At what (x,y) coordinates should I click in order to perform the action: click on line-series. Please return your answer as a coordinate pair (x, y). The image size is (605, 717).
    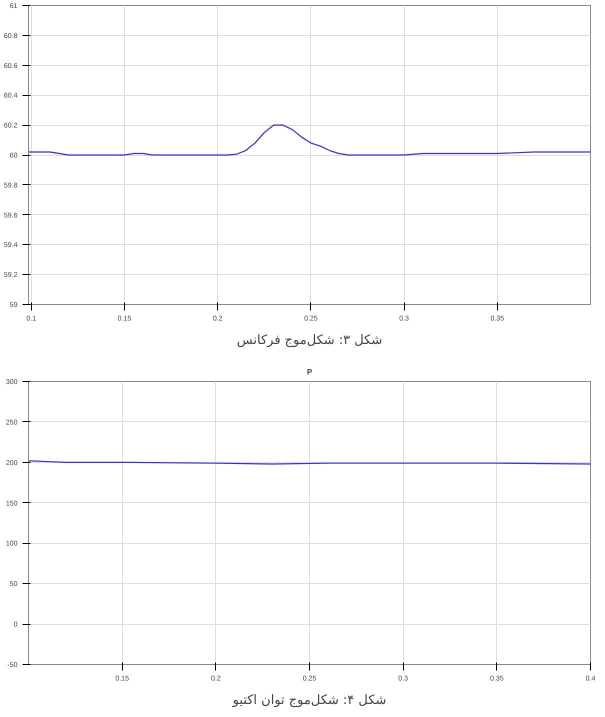
    Looking at the image, I should click on (309, 140).